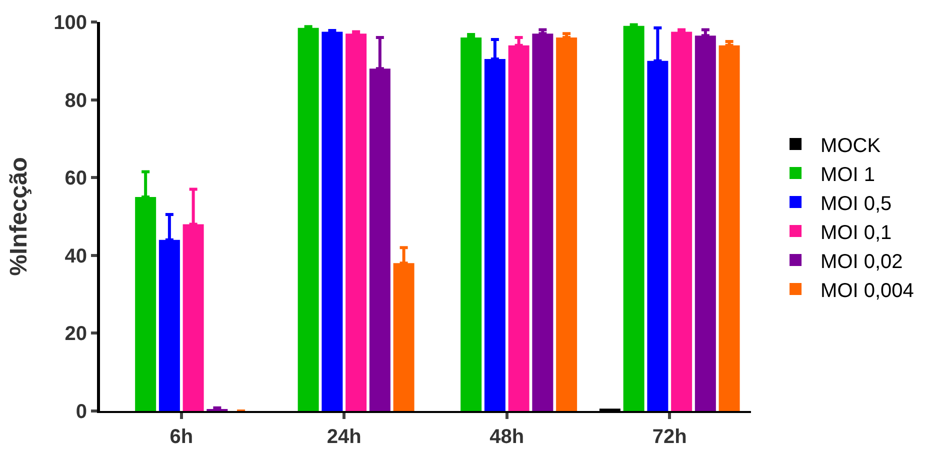 The width and height of the screenshot is (951, 461). What do you see at coordinates (847, 175) in the screenshot?
I see `legend-label: MOI 1` at bounding box center [847, 175].